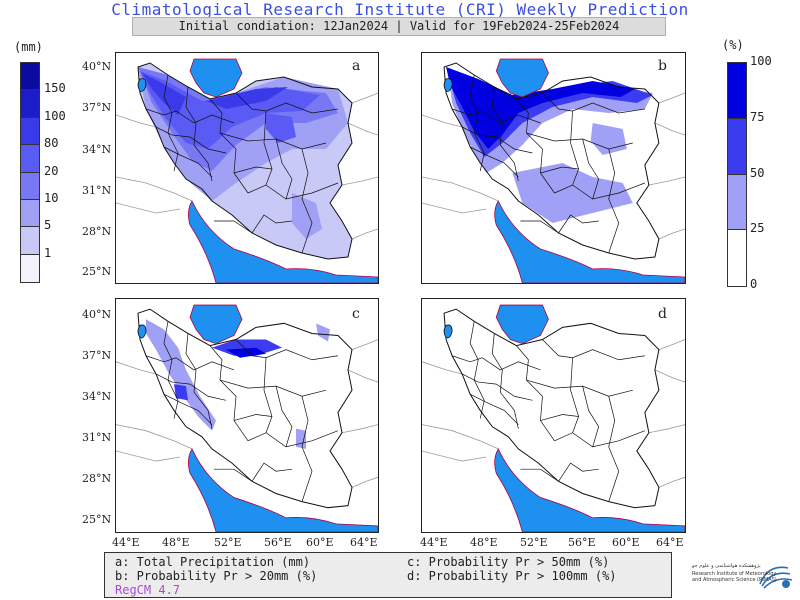  Describe the element at coordinates (97, 519) in the screenshot. I see `lat-label-bottom: 25°N` at that location.